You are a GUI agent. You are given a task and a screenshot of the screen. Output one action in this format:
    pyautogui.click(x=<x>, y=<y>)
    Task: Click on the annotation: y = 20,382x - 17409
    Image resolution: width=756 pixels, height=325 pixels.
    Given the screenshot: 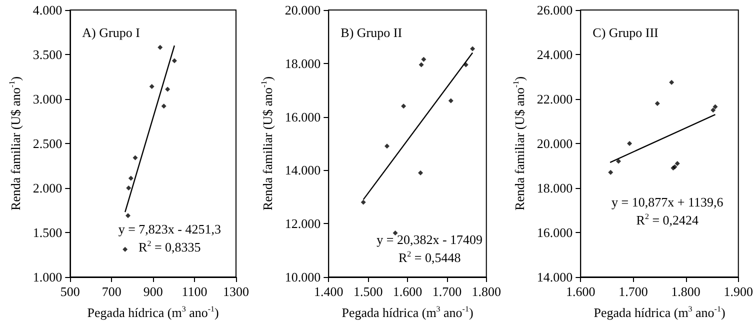 What is the action you would take?
    pyautogui.click(x=429, y=240)
    